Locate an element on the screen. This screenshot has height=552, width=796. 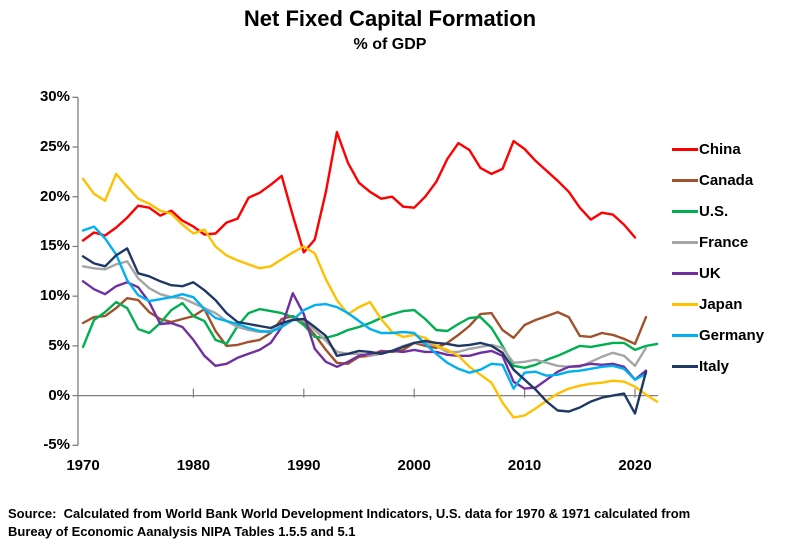
legend-item-uk: UK is located at coordinates (718, 273).